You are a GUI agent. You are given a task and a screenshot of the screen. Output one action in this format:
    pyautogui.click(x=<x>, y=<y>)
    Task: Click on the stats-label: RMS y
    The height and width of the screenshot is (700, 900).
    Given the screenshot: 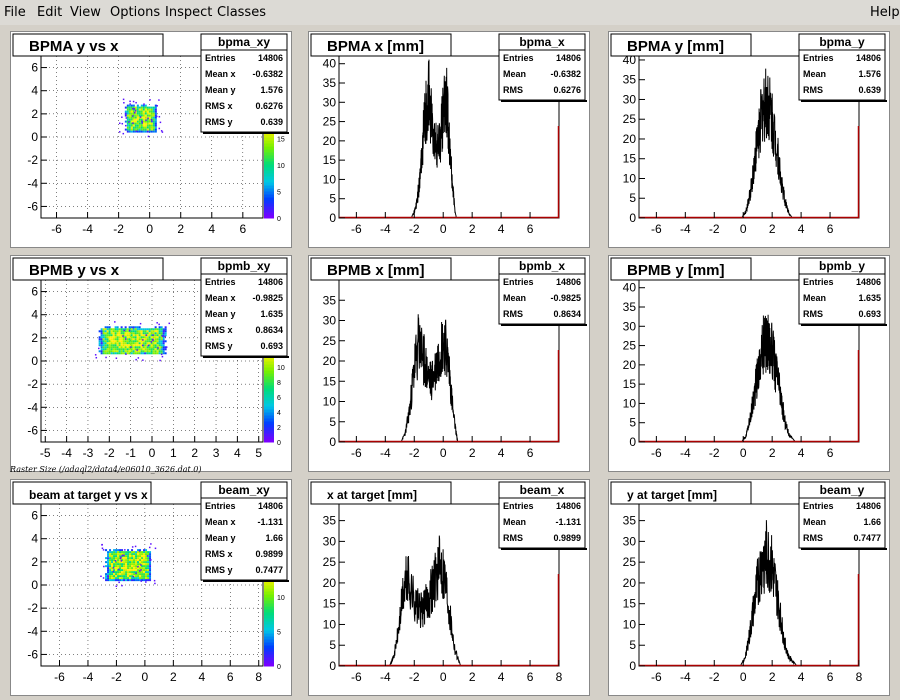 What is the action you would take?
    pyautogui.click(x=219, y=122)
    